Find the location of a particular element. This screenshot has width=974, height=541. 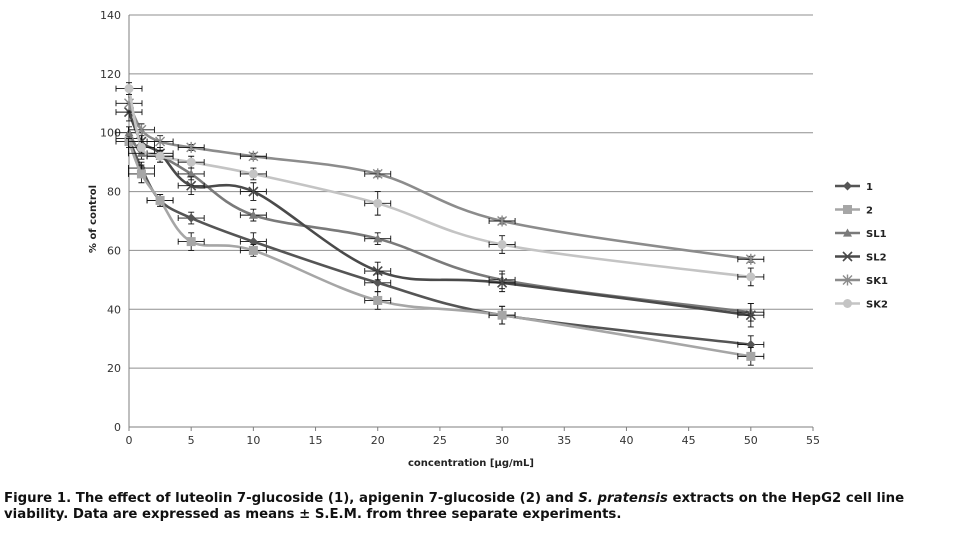

x-tick-label: 45 is located at coordinates (689, 440).